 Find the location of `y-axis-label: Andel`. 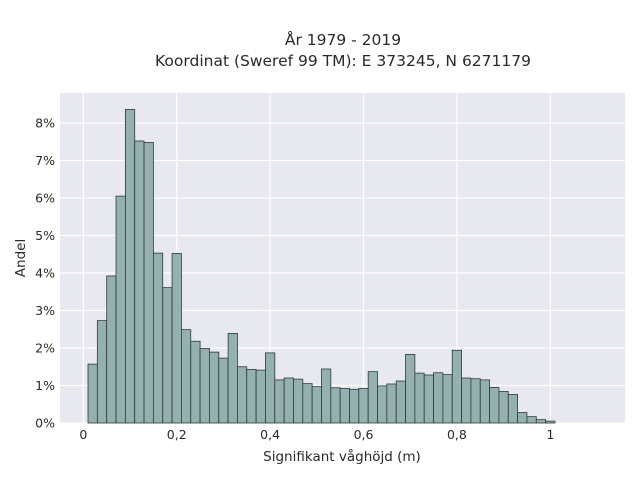

y-axis-label: Andel is located at coordinates (21, 258).